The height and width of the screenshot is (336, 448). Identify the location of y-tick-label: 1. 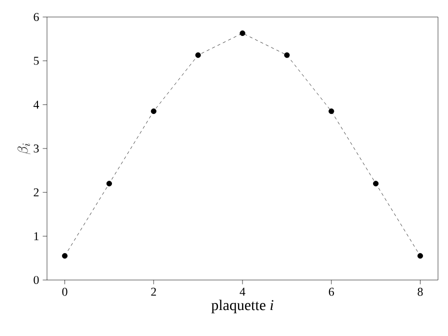
(36, 236).